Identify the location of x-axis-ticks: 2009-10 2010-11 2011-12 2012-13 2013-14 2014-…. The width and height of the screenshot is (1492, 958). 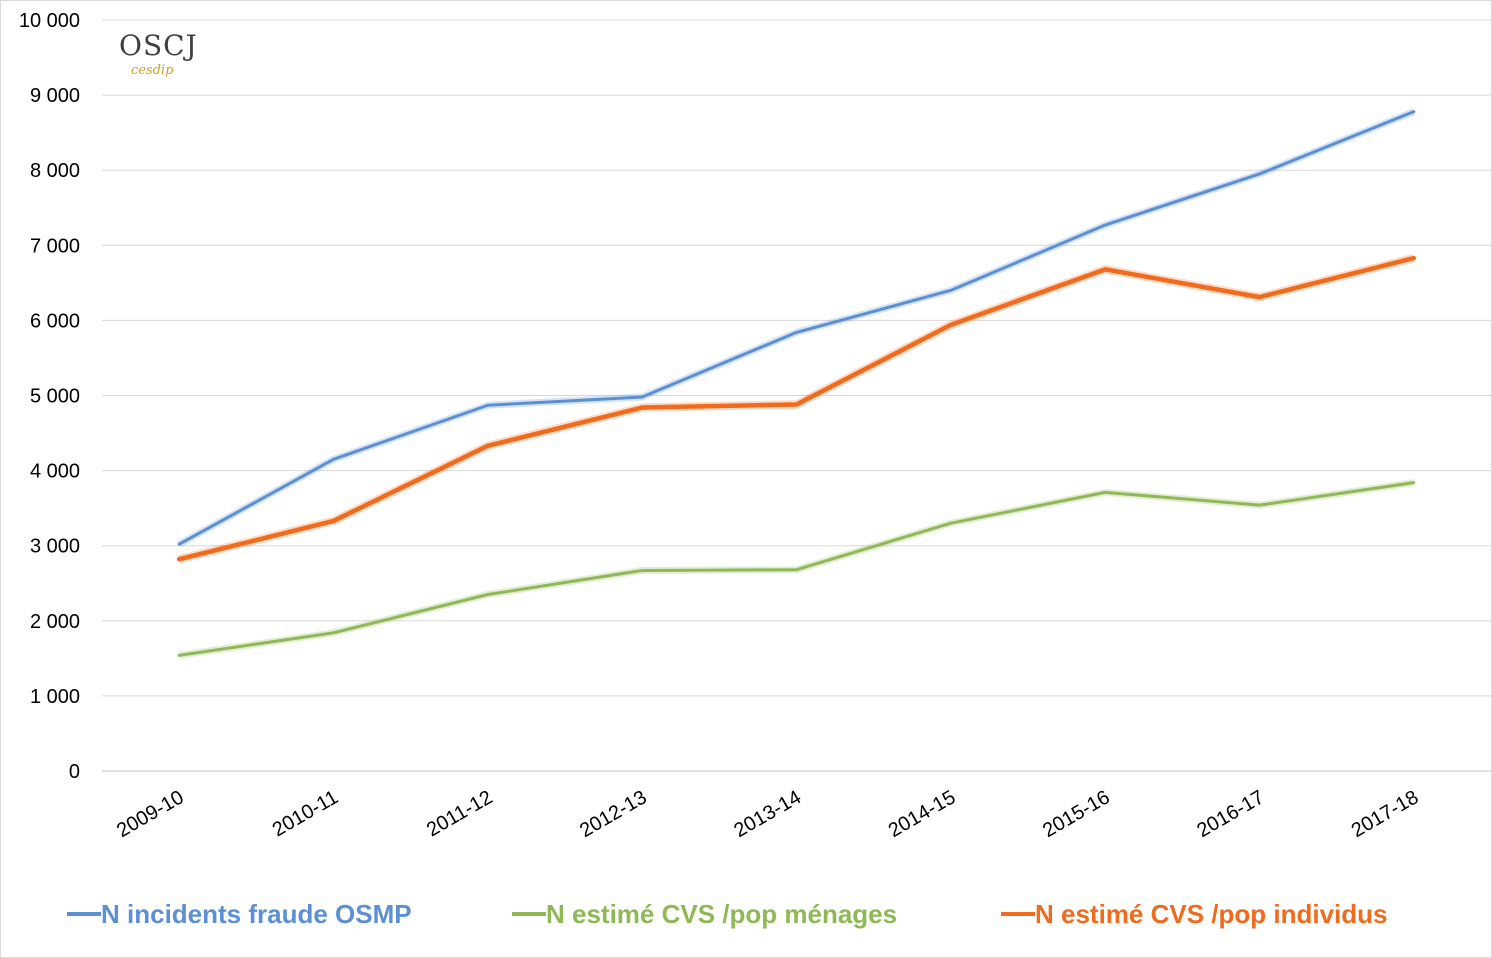
(767, 814).